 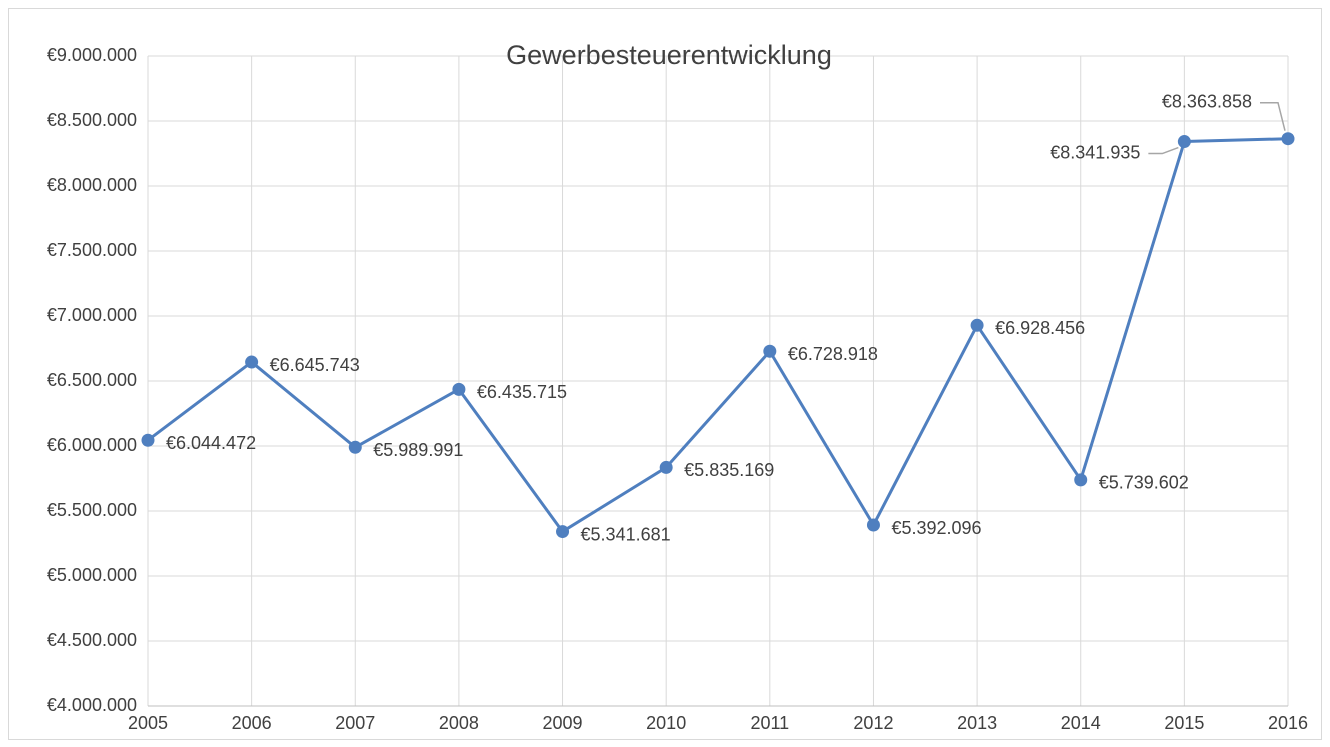 What do you see at coordinates (459, 723) in the screenshot?
I see `x-tick-label: 2008` at bounding box center [459, 723].